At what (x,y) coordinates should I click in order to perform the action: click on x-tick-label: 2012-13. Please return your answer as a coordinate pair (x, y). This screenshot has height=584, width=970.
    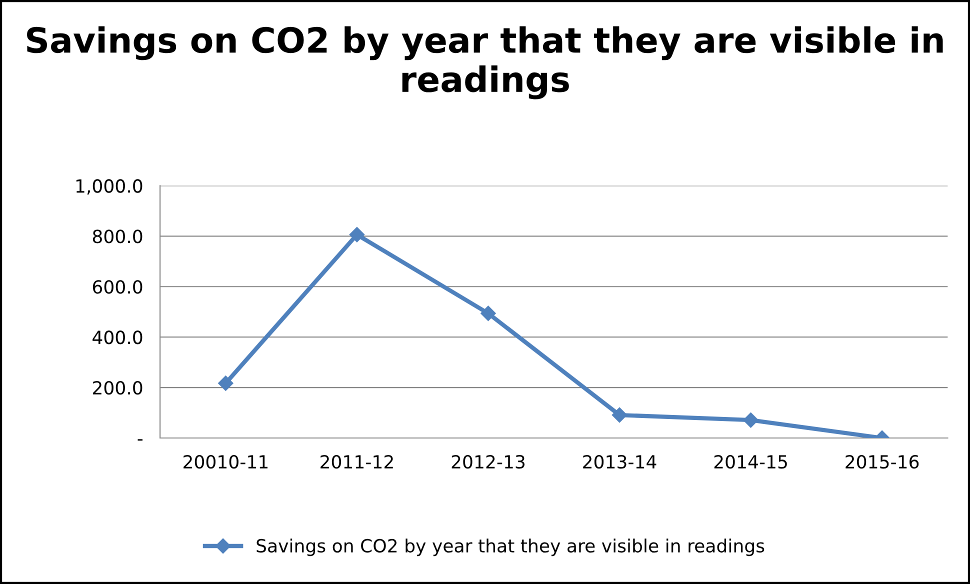
    Looking at the image, I should click on (488, 461).